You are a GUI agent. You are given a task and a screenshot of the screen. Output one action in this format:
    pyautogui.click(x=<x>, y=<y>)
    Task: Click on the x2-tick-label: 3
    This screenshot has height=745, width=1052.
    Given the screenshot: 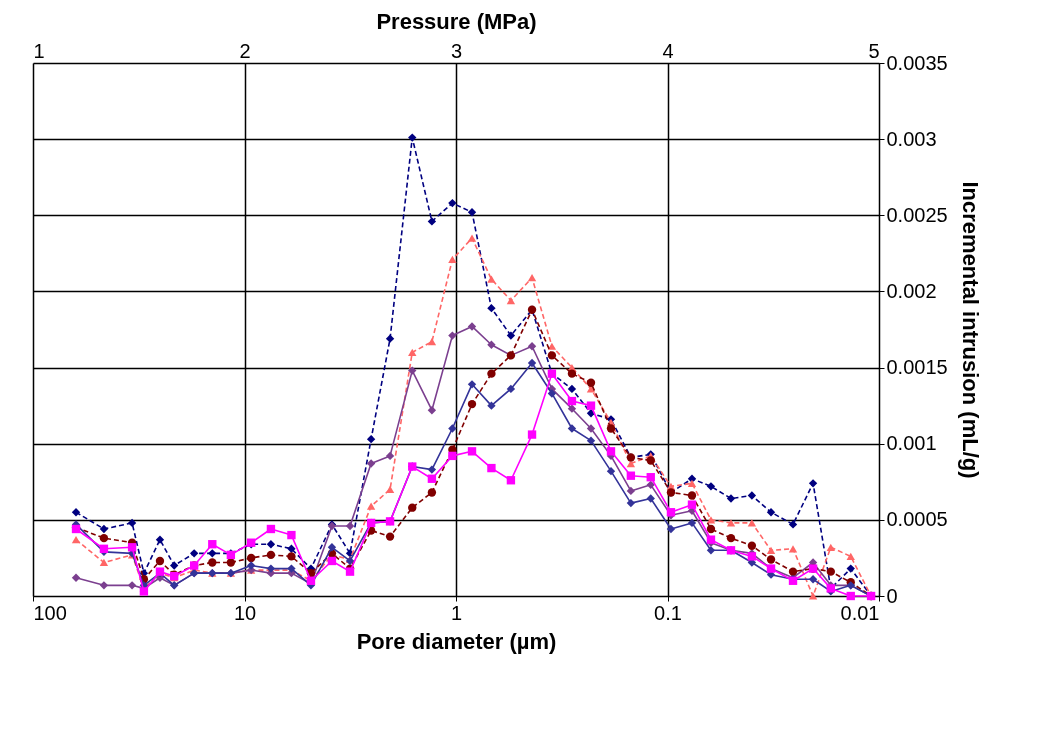 What is the action you would take?
    pyautogui.click(x=456, y=50)
    